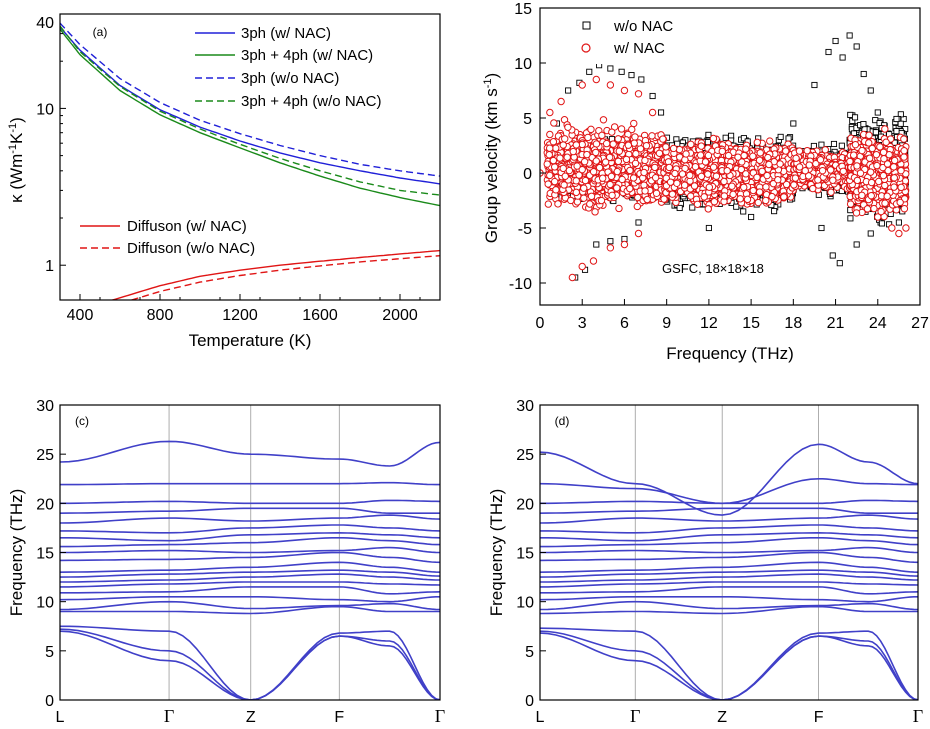  Describe the element at coordinates (725, 157) in the screenshot. I see `panel-b-plot-area` at that location.